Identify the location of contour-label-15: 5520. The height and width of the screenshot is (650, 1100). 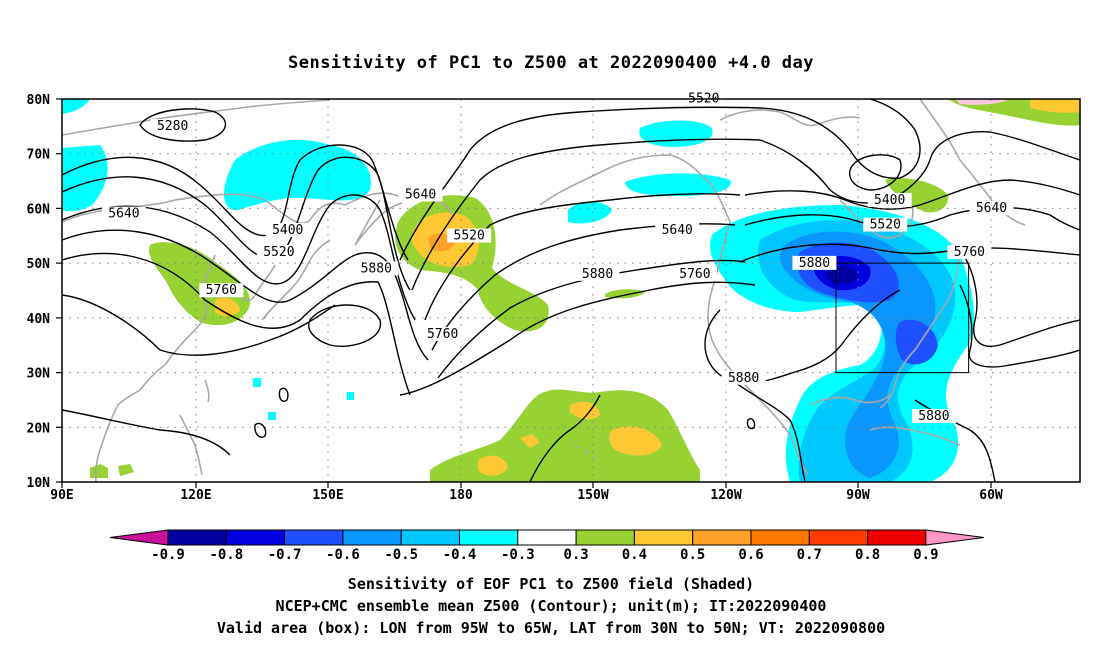
(885, 225).